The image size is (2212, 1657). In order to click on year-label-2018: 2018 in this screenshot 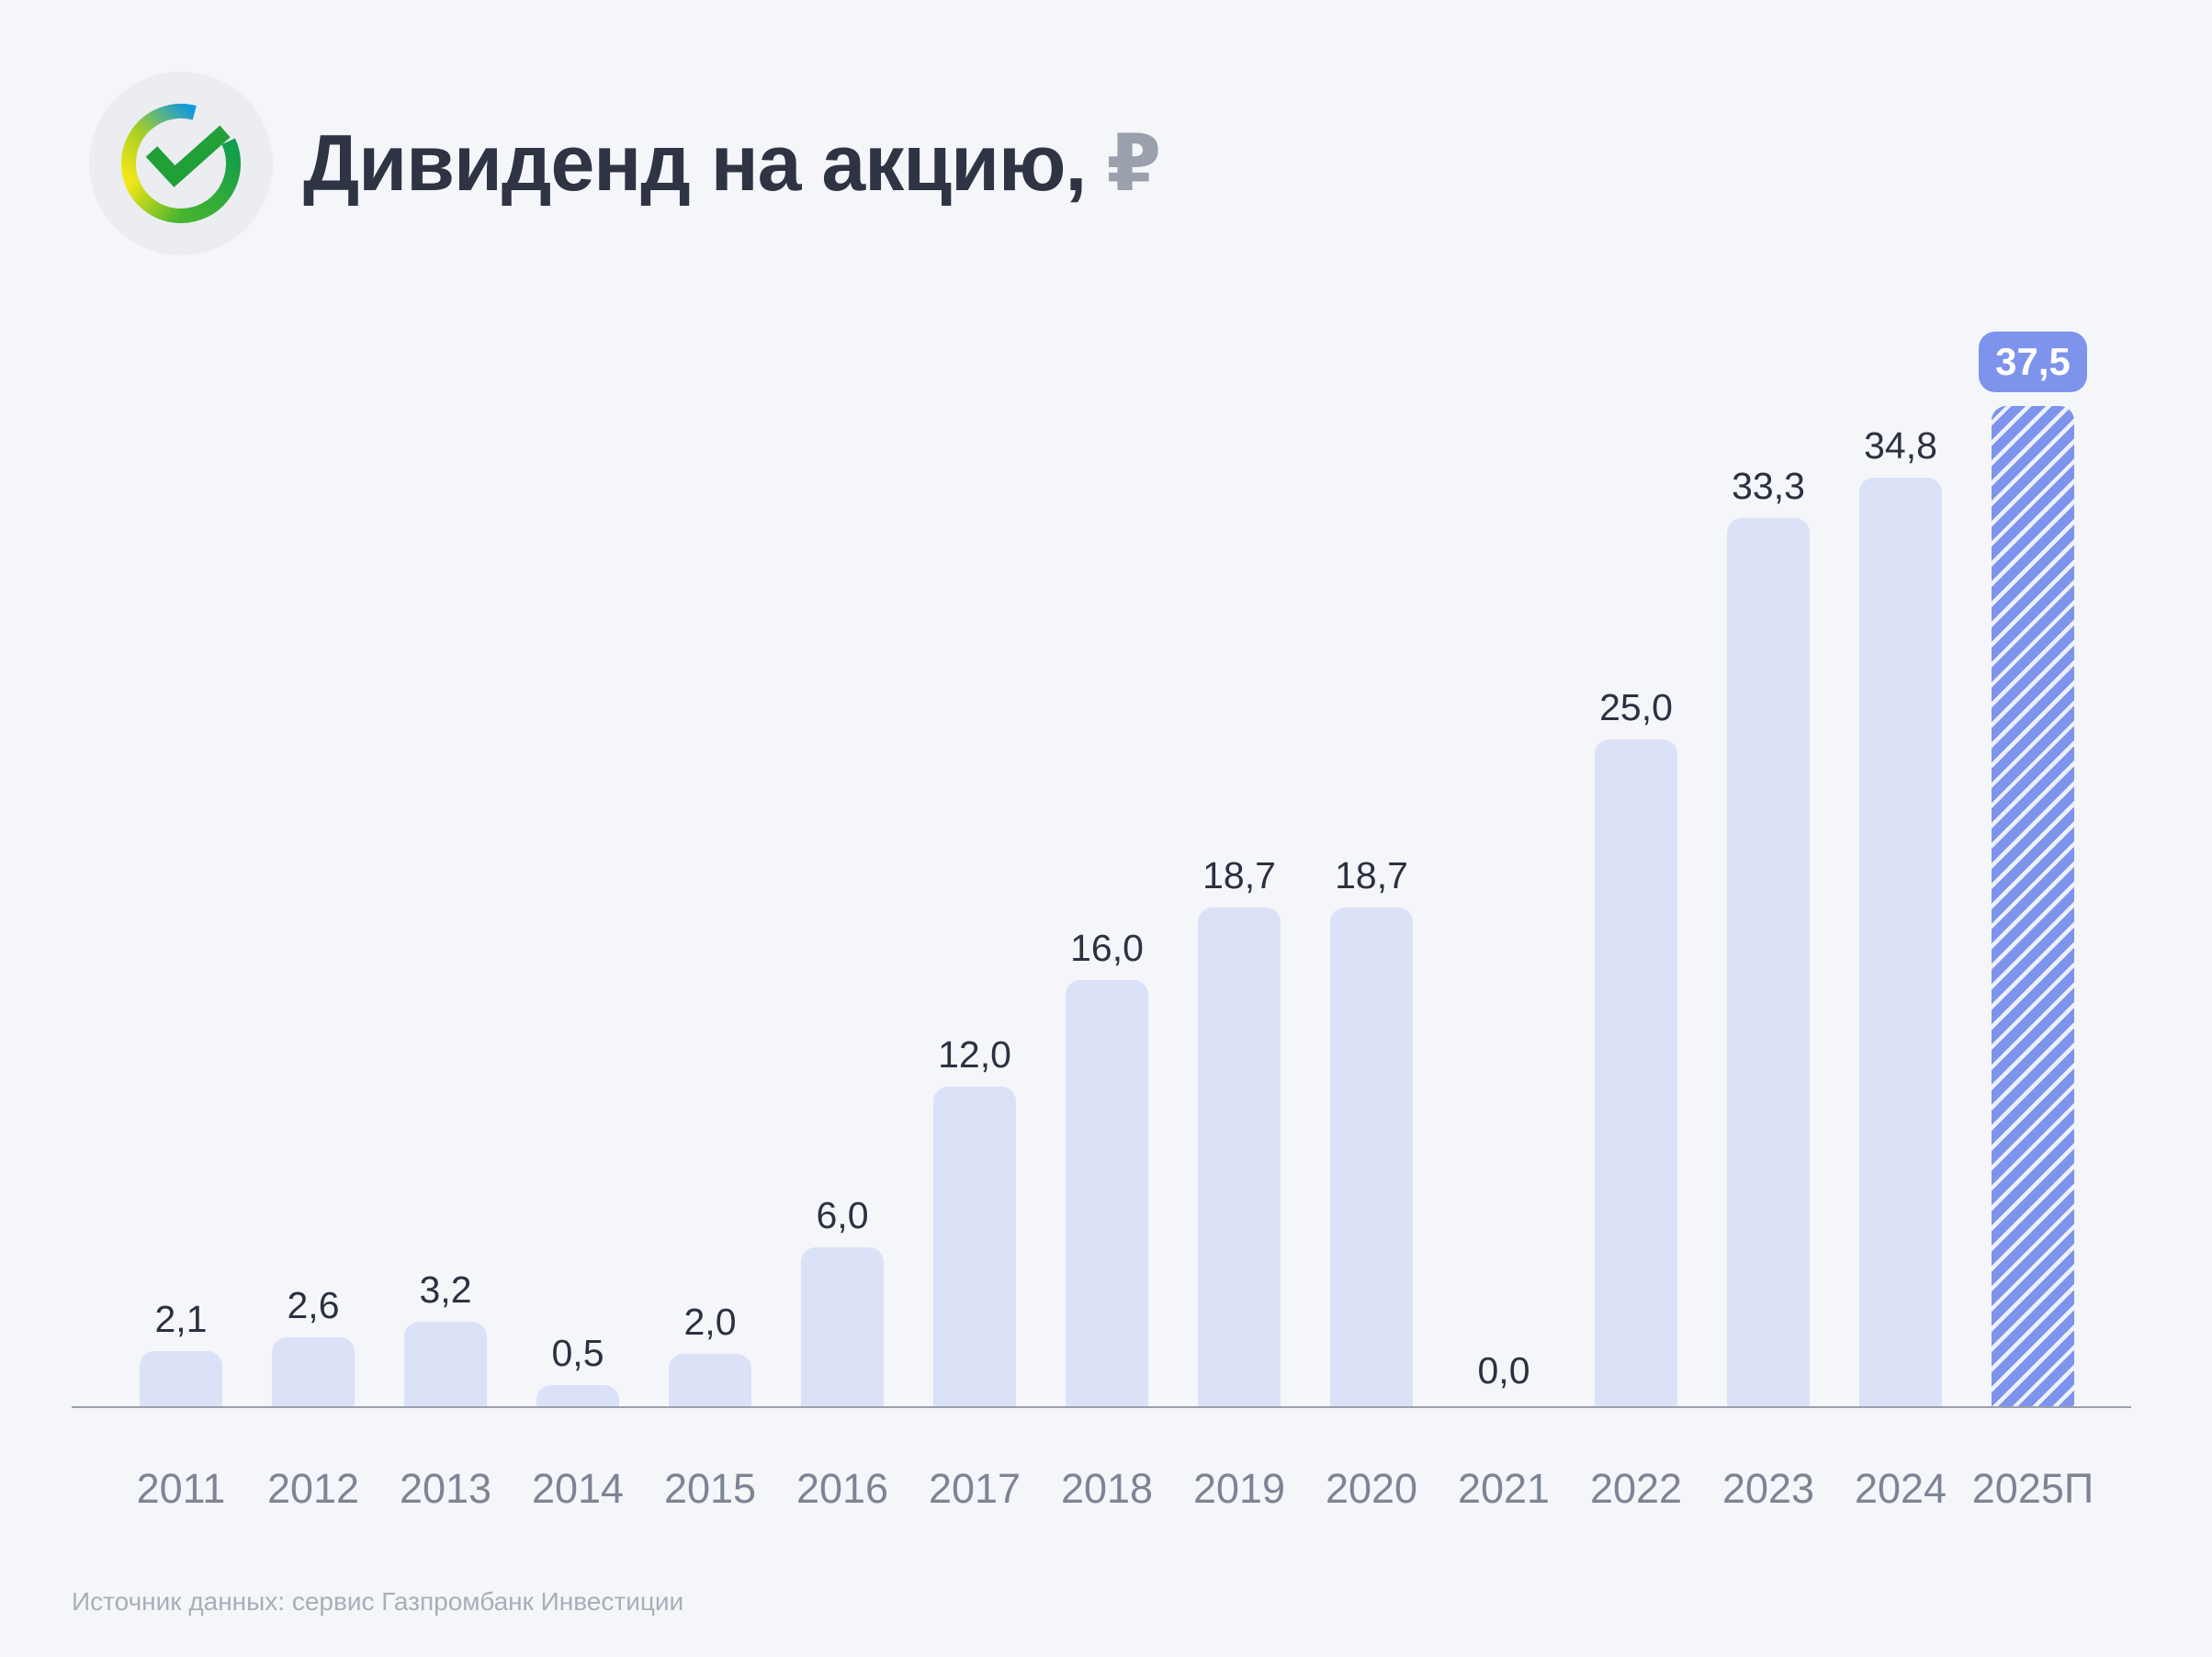, I will do `click(1107, 1488)`.